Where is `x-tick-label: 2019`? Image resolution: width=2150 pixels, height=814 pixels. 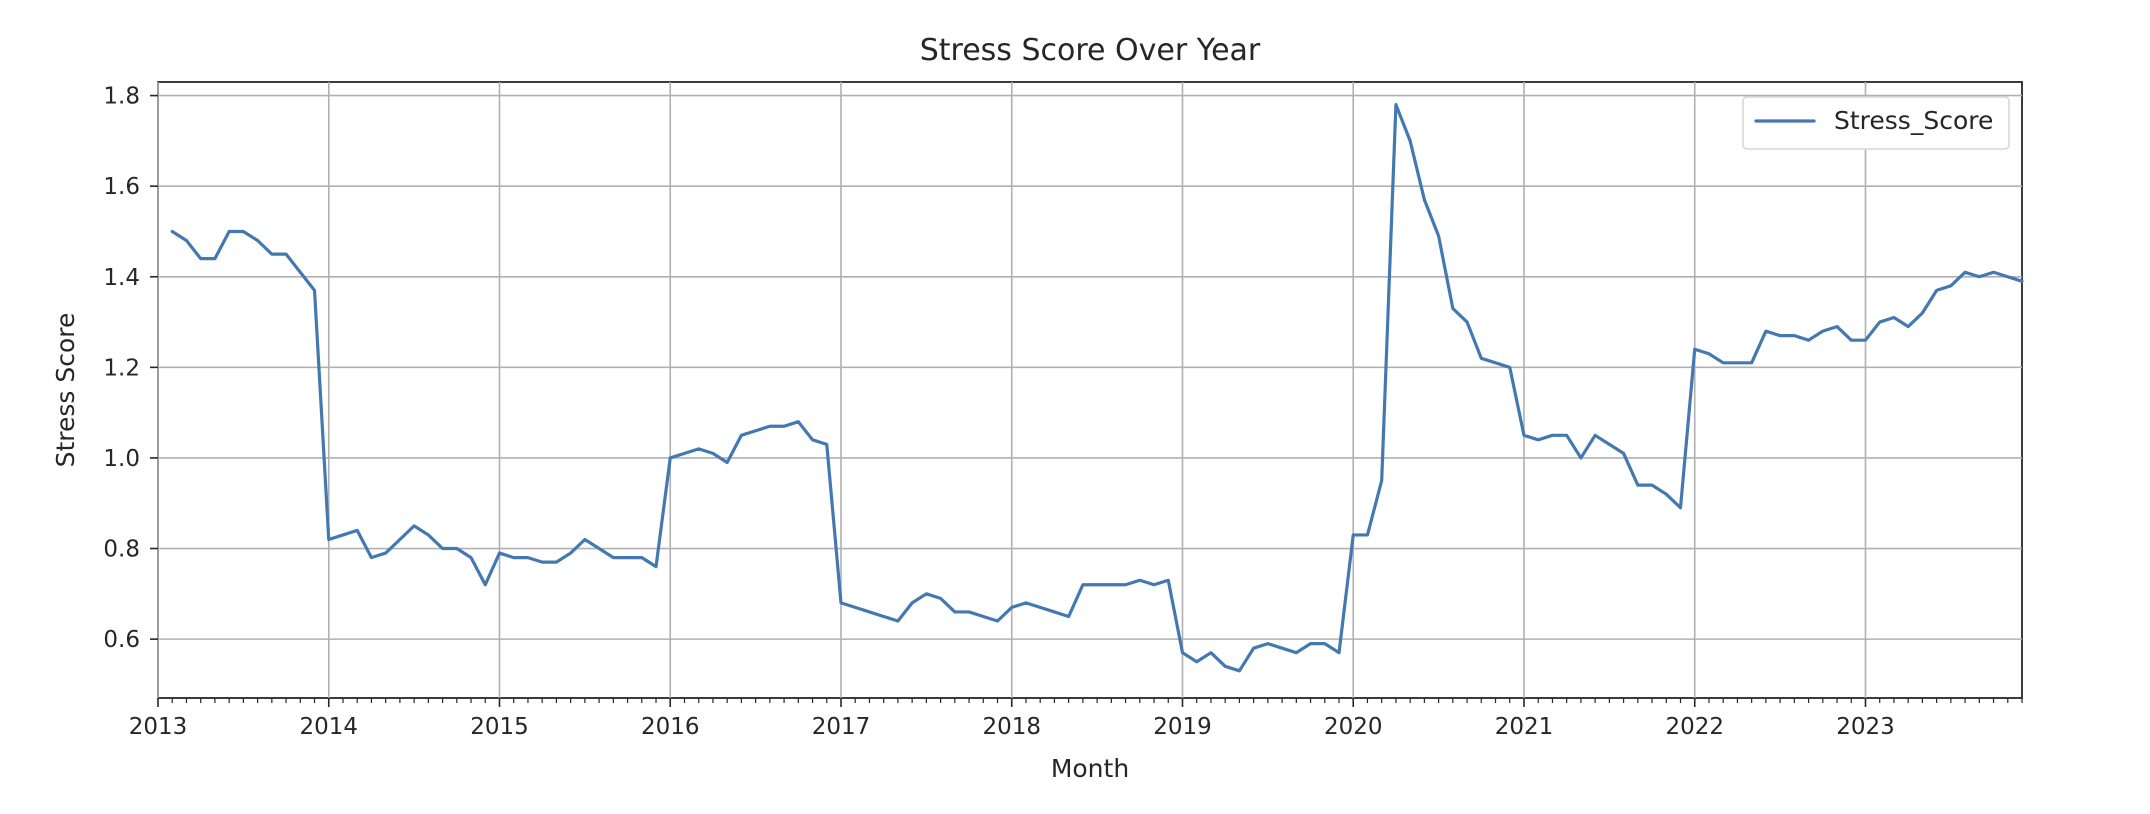
x-tick-label: 2019 is located at coordinates (1182, 727).